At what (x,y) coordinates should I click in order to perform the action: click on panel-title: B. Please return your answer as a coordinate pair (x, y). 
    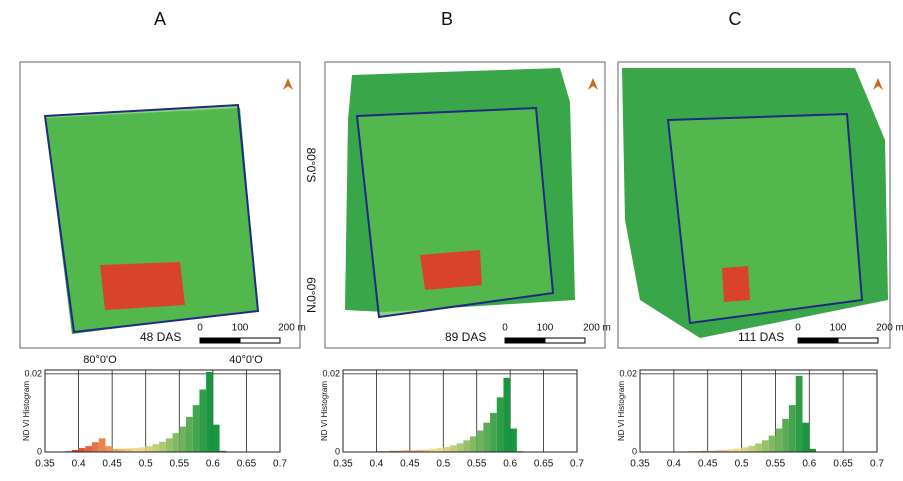
    Looking at the image, I should click on (447, 19).